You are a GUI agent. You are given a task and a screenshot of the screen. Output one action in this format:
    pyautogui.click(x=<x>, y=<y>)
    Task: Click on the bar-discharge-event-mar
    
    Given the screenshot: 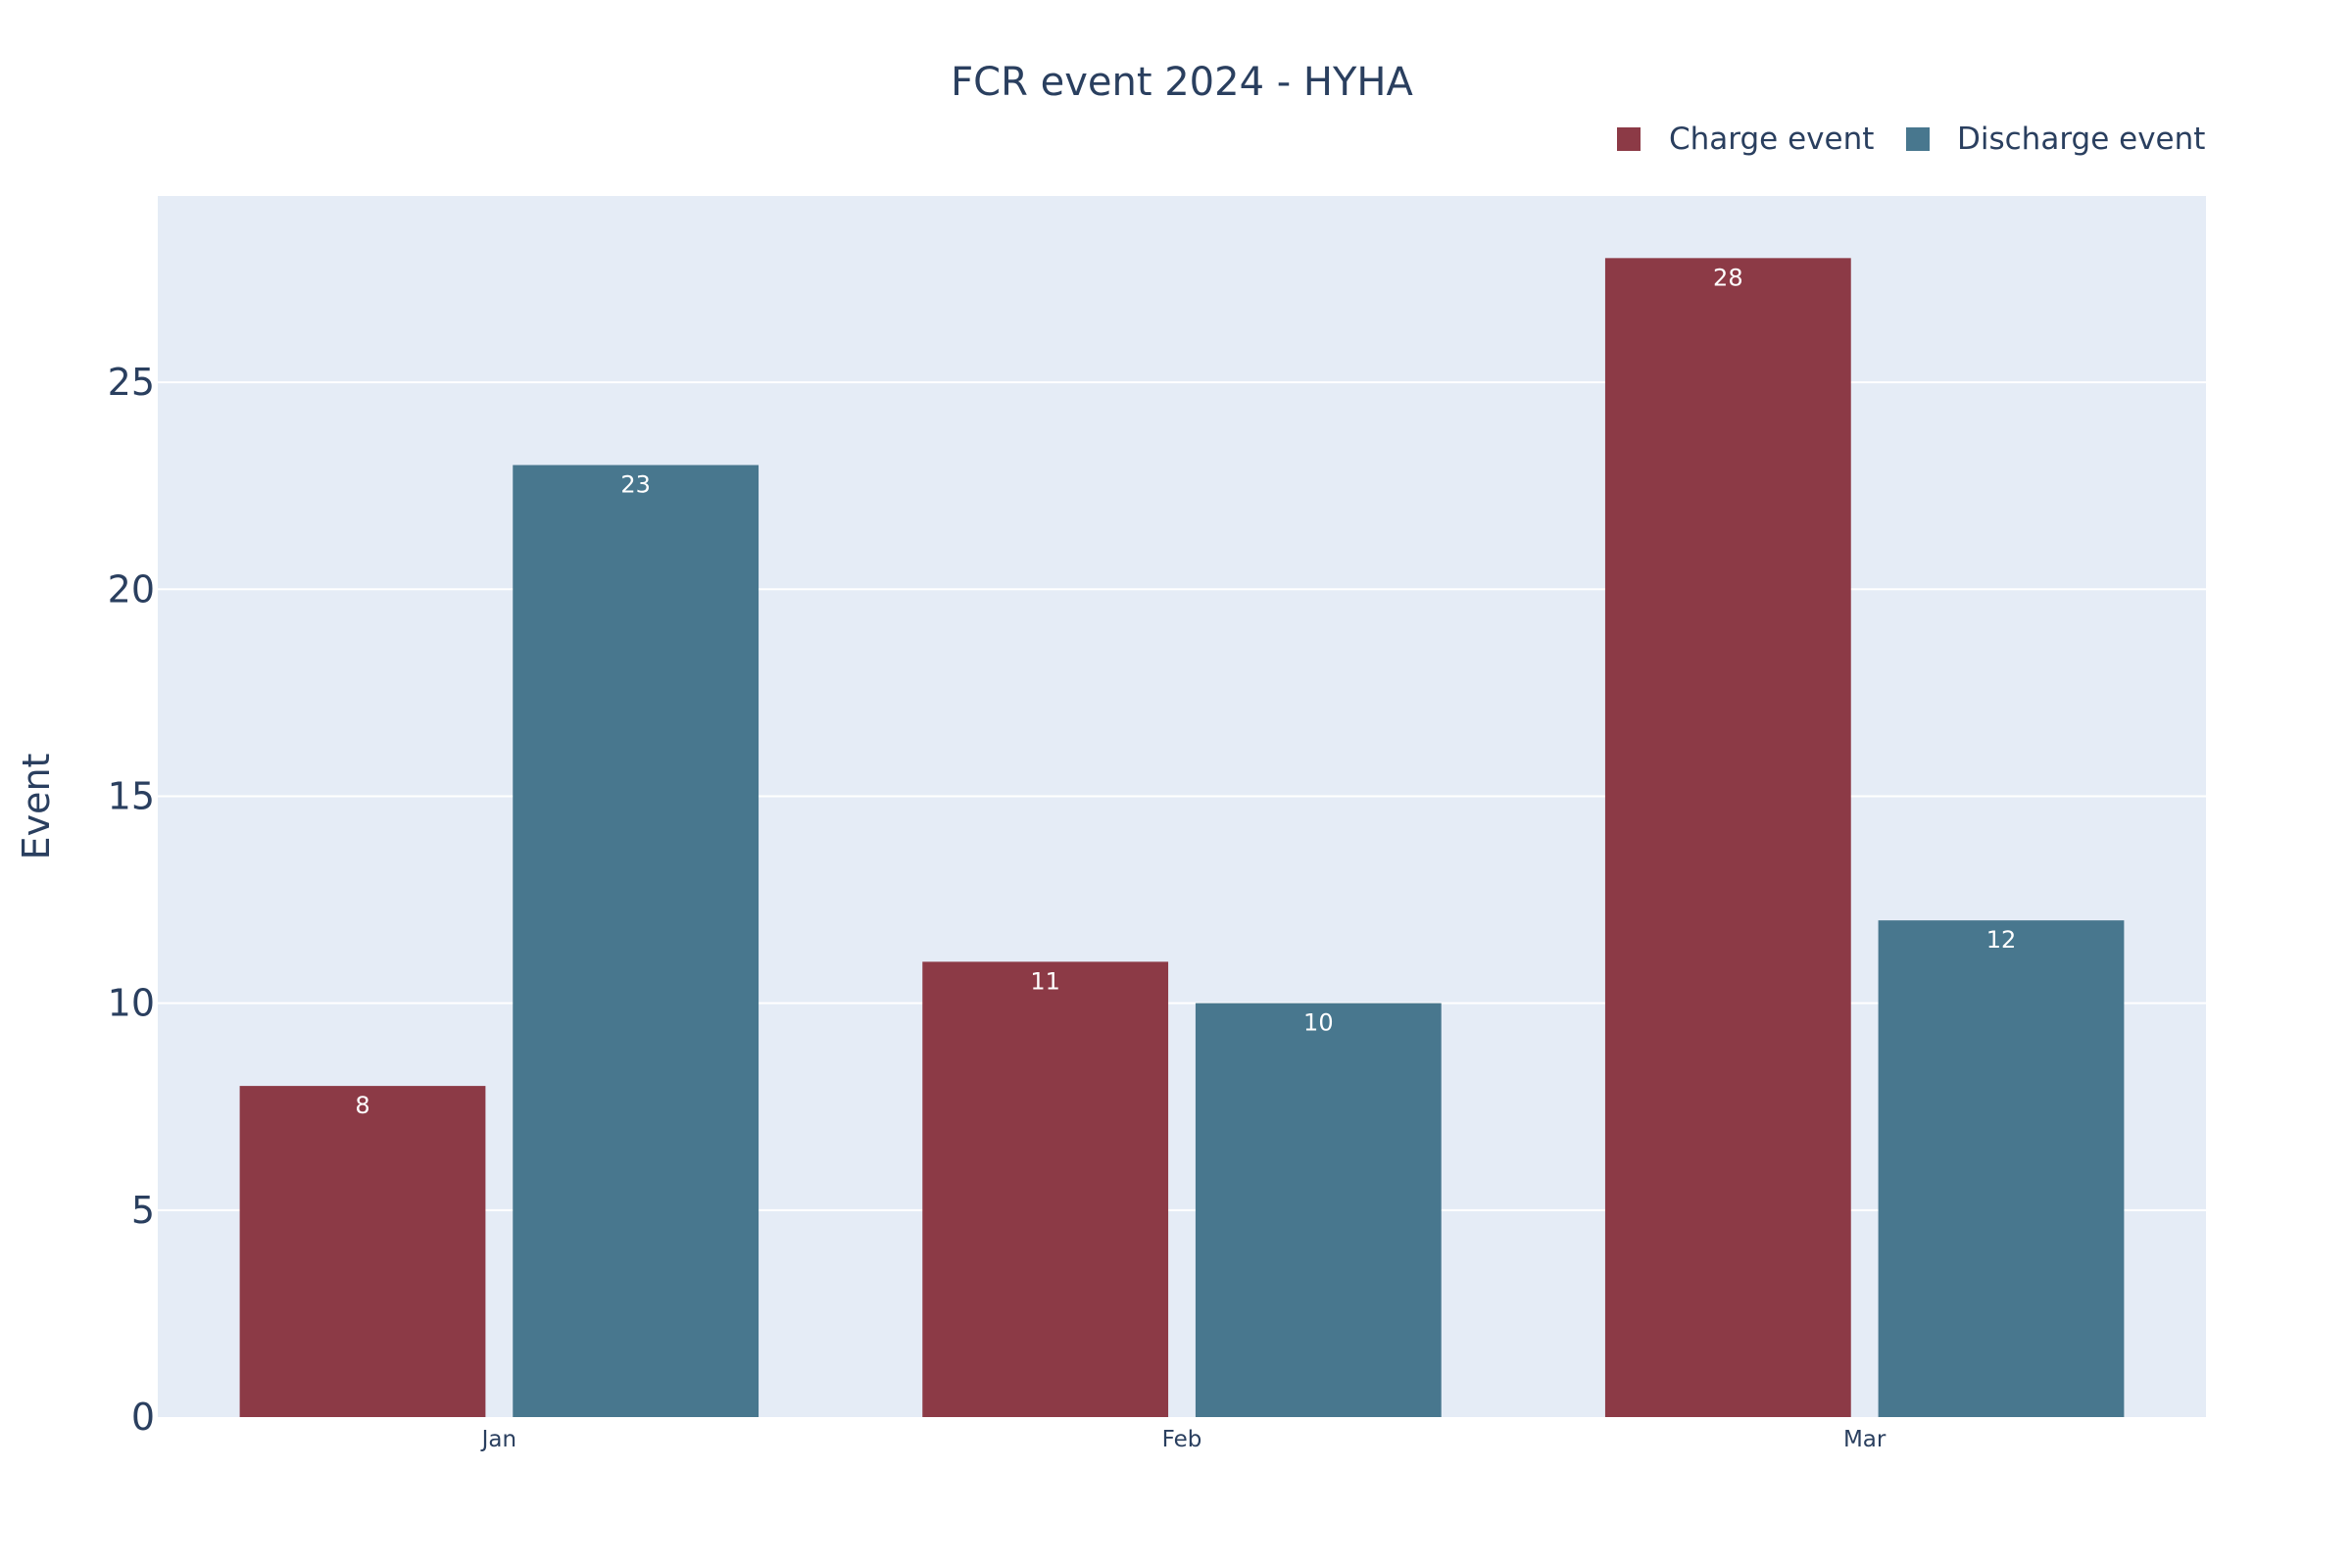 What is the action you would take?
    pyautogui.click(x=2001, y=1168)
    